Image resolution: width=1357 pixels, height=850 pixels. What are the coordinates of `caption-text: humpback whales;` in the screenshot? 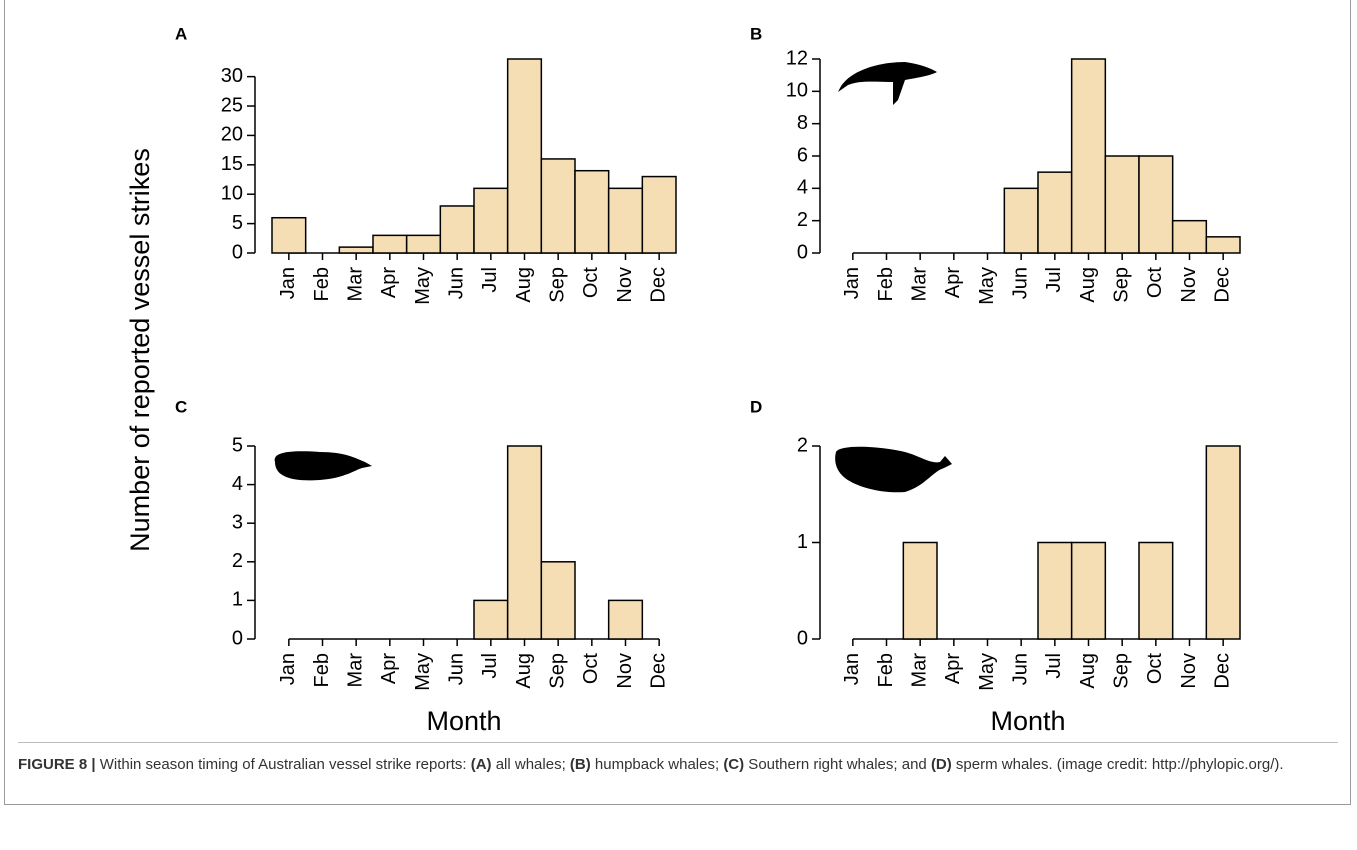 It's located at (657, 764).